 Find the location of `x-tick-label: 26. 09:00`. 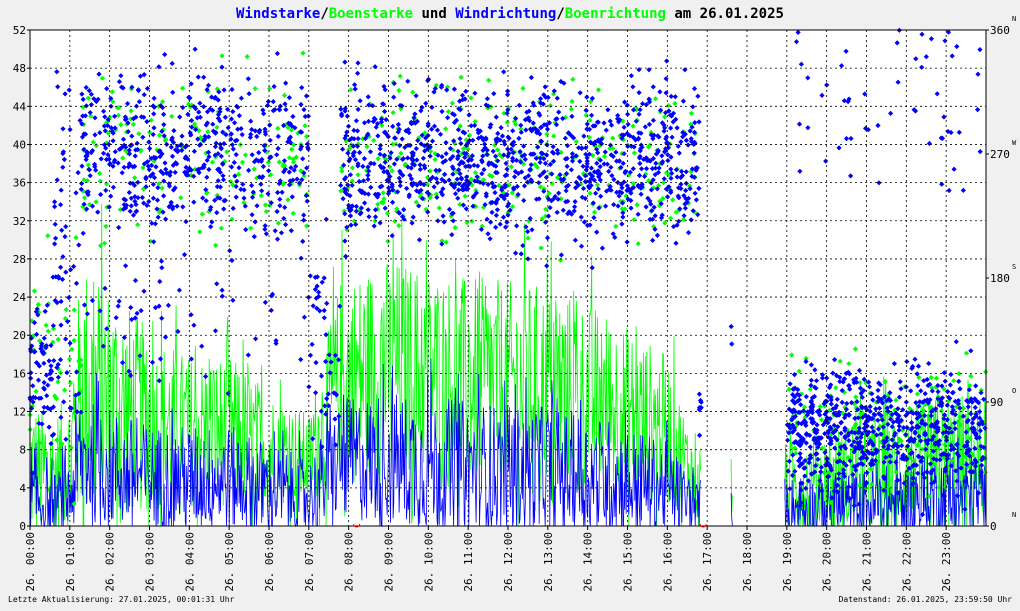

x-tick-label: 26. 09:00 is located at coordinates (389, 562).